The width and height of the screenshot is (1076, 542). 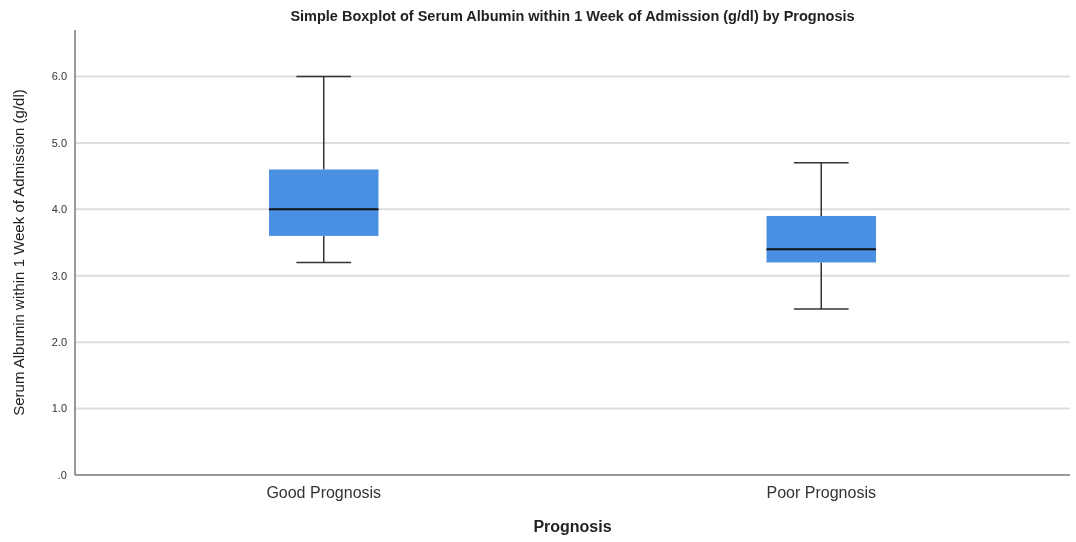 What do you see at coordinates (18, 252) in the screenshot?
I see `y-axis-title: Serum Albumin within 1 Week of Admission (g/dl)` at bounding box center [18, 252].